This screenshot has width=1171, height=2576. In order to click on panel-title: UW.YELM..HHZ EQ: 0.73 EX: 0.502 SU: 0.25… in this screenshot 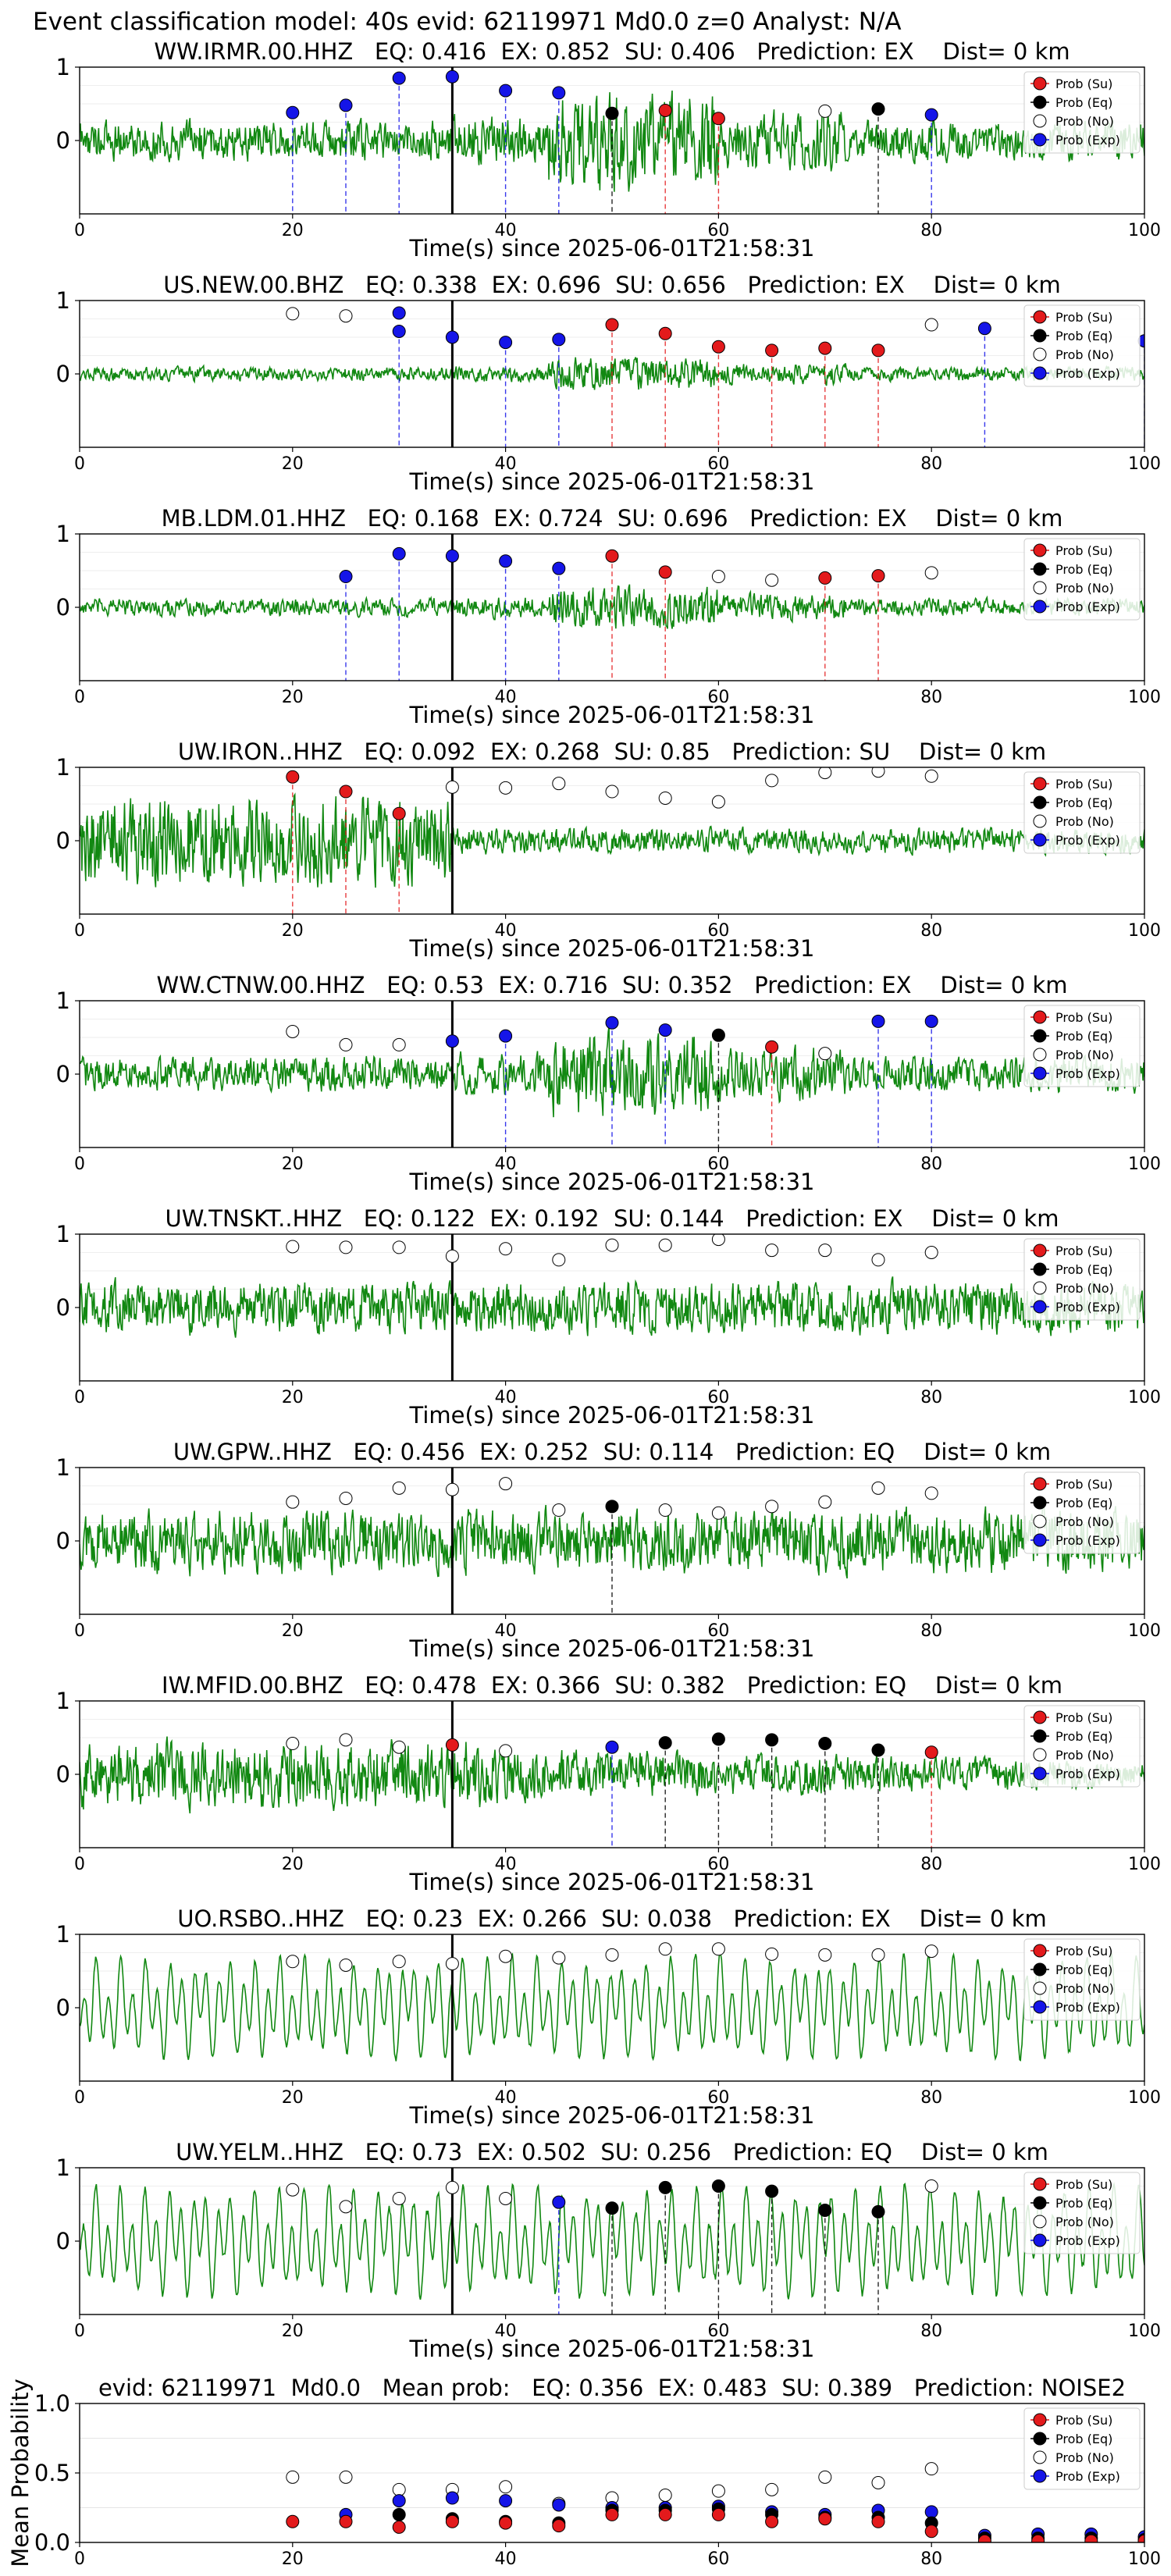, I will do `click(612, 2152)`.